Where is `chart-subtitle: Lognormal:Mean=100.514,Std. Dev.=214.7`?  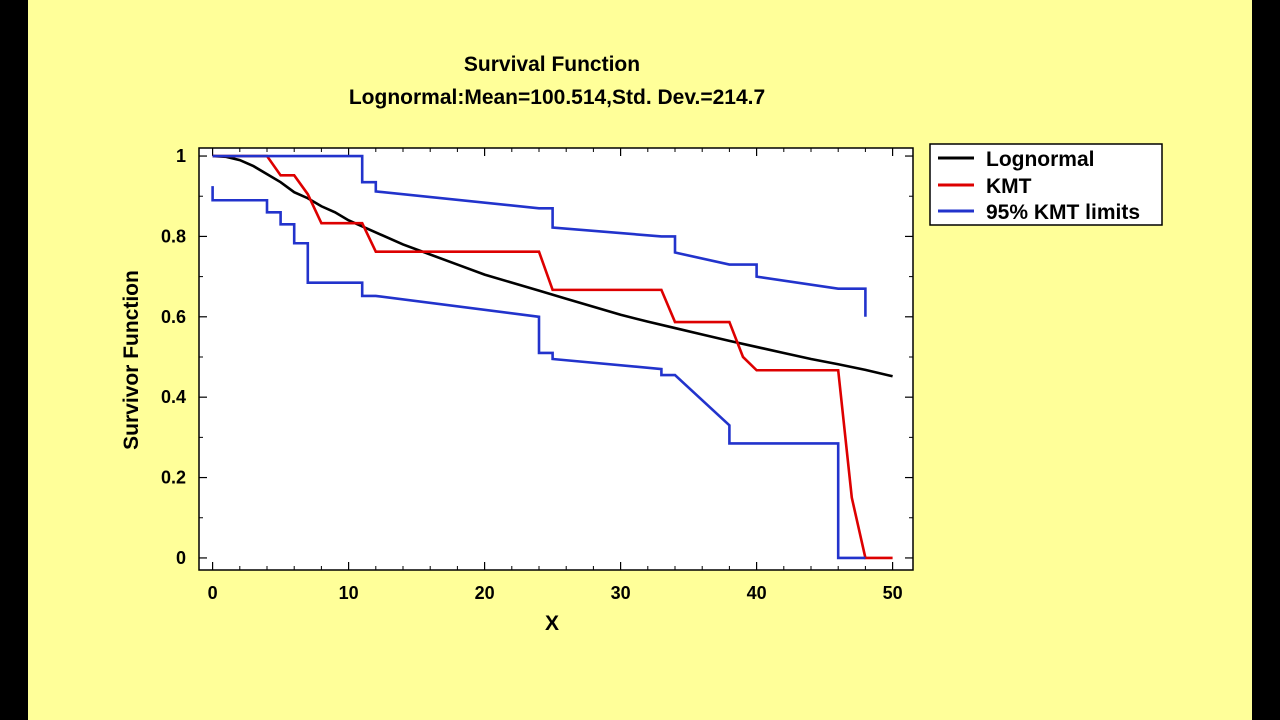
chart-subtitle: Lognormal:Mean=100.514,Std. Dev.=214.7 is located at coordinates (557, 97).